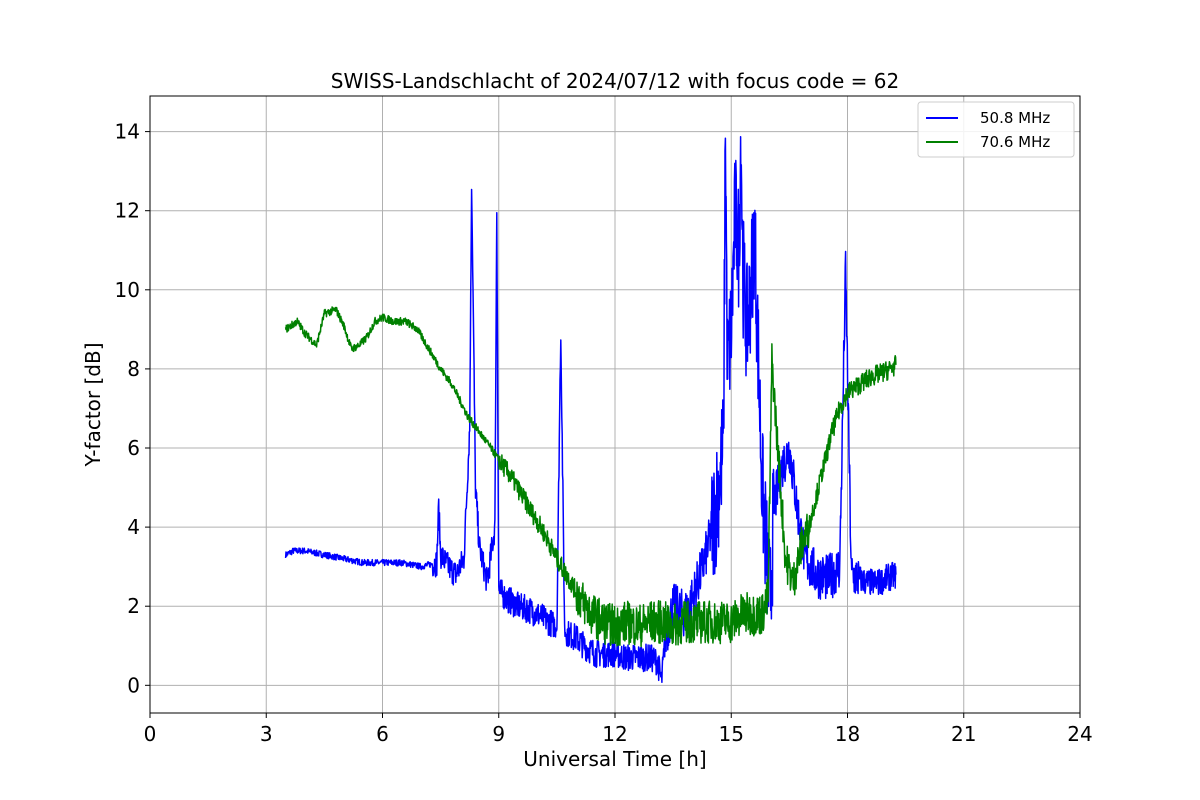 The width and height of the screenshot is (1200, 800). Describe the element at coordinates (614, 734) in the screenshot. I see `x-tick-label: 12` at that location.